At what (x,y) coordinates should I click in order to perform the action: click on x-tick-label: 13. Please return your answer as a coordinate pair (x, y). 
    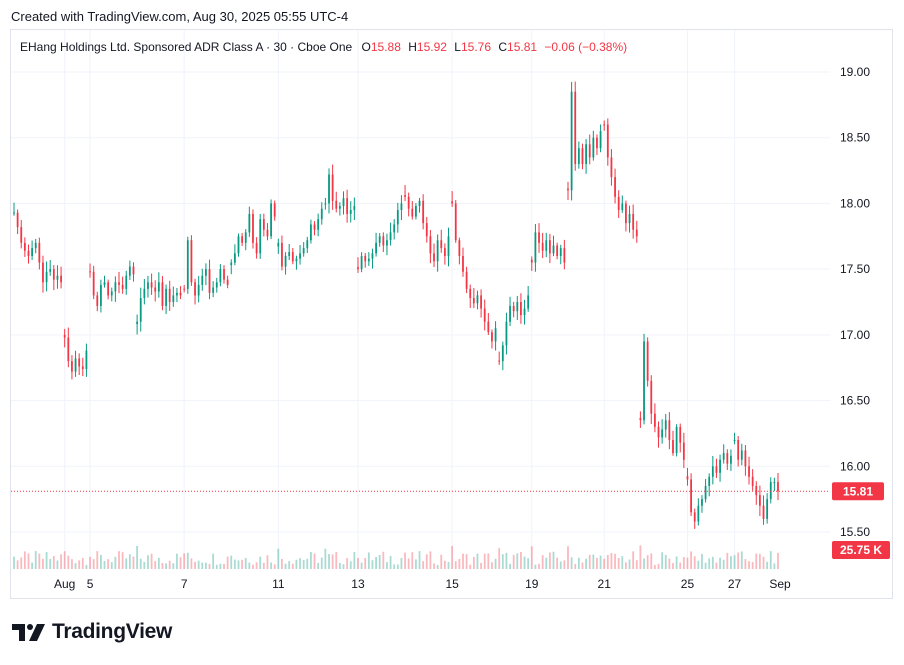
    Looking at the image, I should click on (358, 584).